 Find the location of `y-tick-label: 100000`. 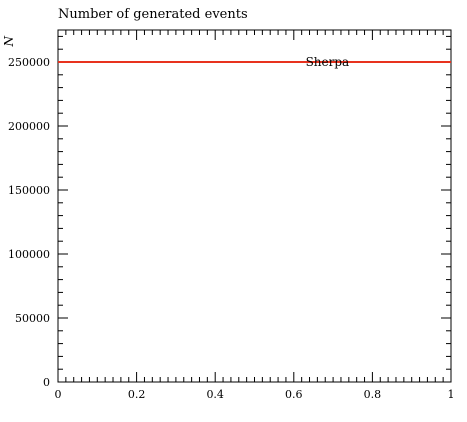

y-tick-label: 100000 is located at coordinates (29, 254).